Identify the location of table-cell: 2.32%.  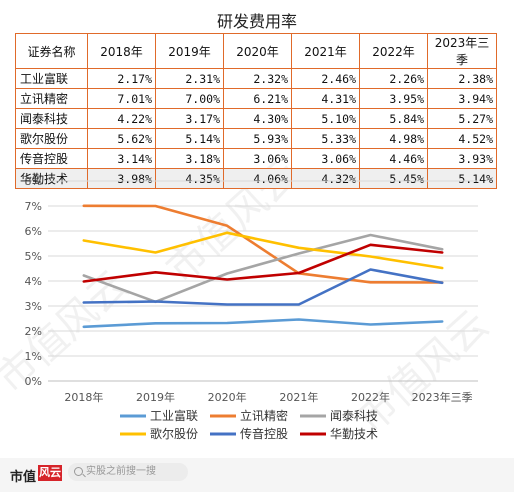
(257, 78).